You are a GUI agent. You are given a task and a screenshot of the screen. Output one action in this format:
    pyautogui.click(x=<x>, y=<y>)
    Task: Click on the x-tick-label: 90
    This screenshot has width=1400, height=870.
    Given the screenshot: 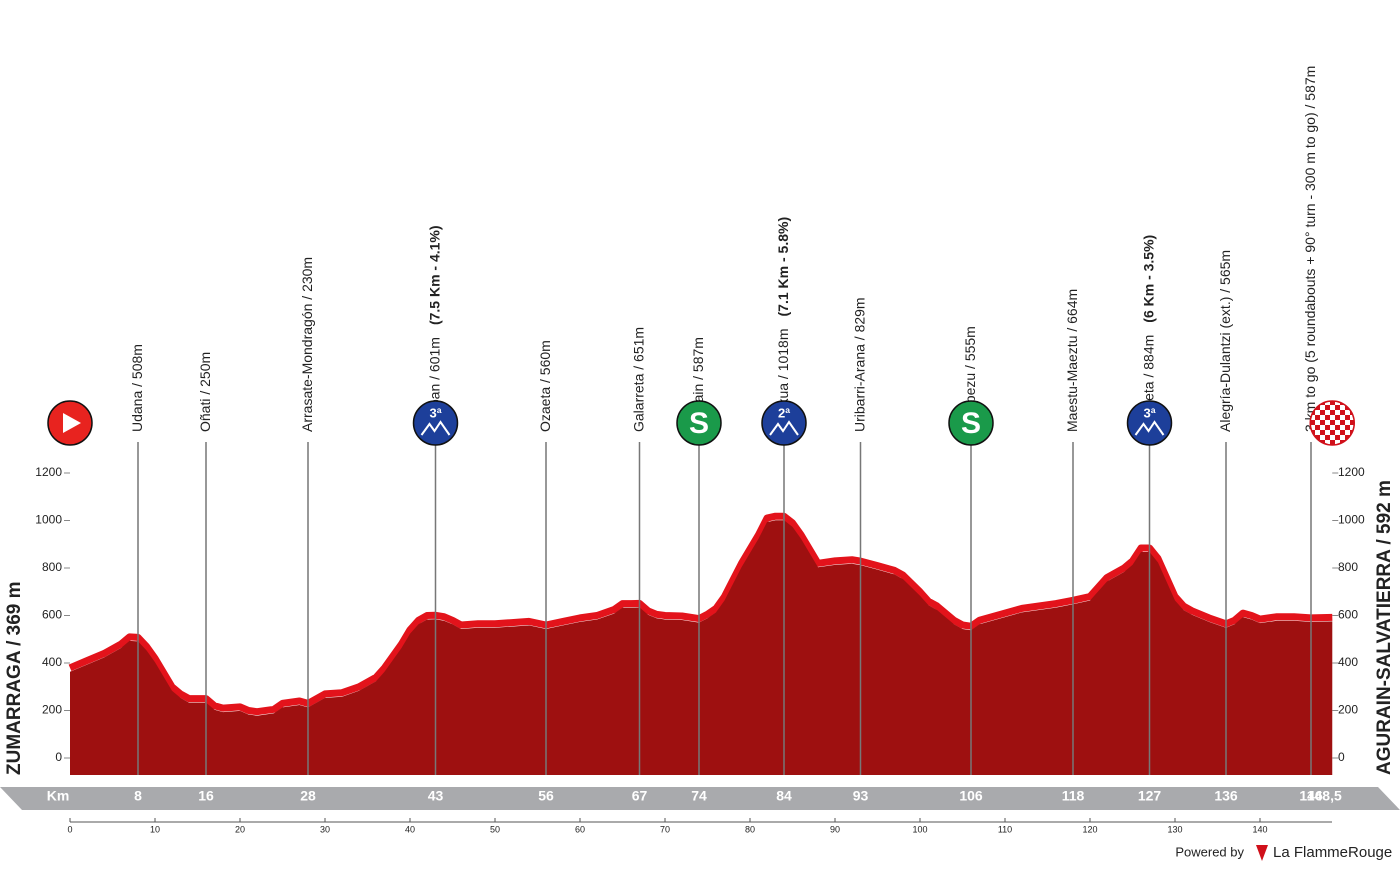 What is the action you would take?
    pyautogui.click(x=835, y=829)
    